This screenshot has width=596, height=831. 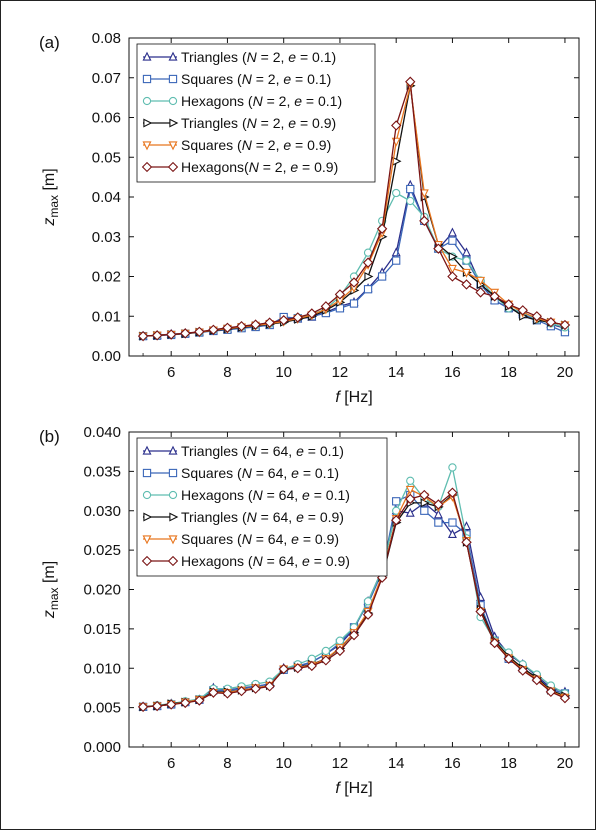 I want to click on y-tick-label: 0.00, so click(x=106, y=356).